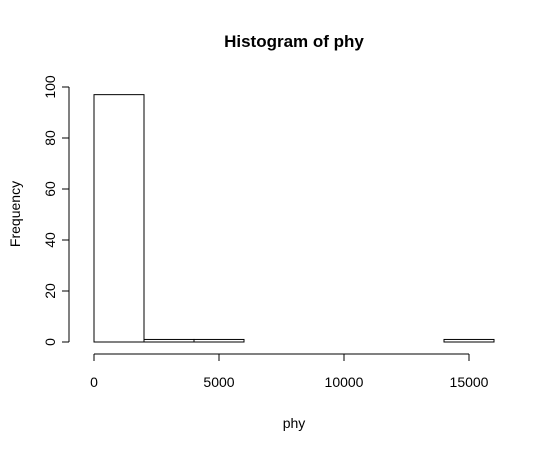 The height and width of the screenshot is (450, 550). What do you see at coordinates (50, 240) in the screenshot?
I see `y-tick-label-40: 40` at bounding box center [50, 240].